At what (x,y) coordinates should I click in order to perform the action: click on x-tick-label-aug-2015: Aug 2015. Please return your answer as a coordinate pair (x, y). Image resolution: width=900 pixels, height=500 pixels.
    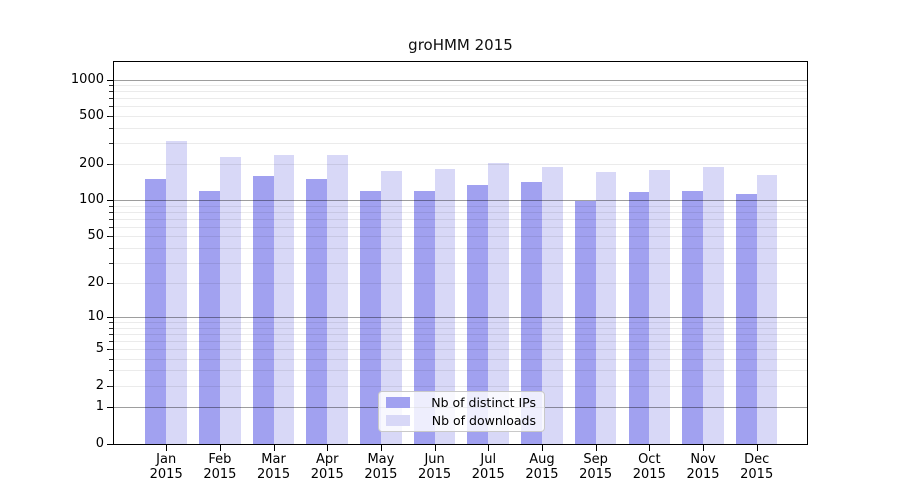
    Looking at the image, I should click on (542, 467).